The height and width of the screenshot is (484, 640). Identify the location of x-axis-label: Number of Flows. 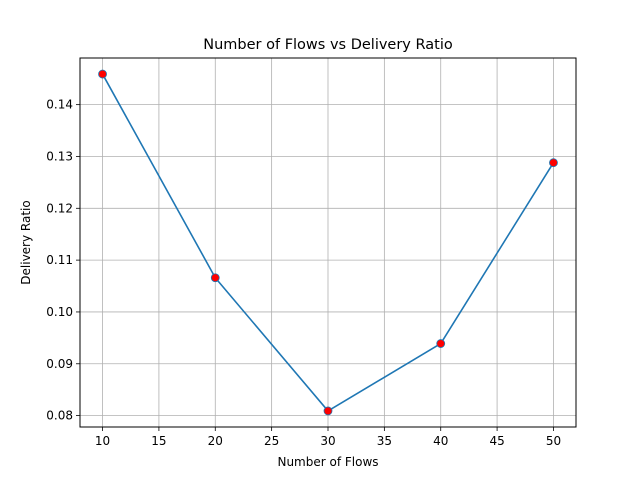
(327, 462).